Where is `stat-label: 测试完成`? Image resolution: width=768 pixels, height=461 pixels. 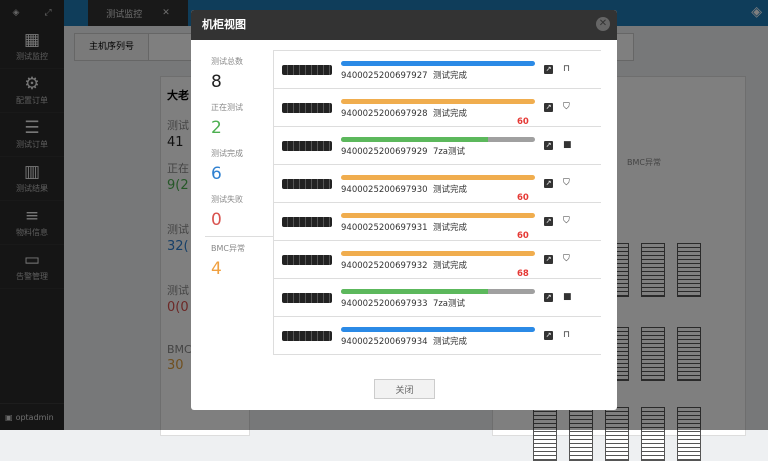 stat-label: 测试完成 is located at coordinates (227, 153).